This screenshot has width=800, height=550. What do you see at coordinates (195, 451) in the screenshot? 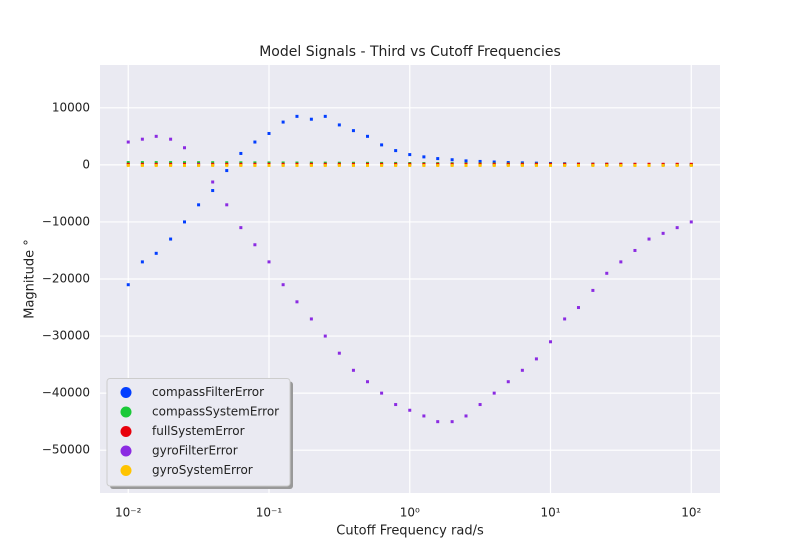
I see `legend-label: gyroFilterError` at bounding box center [195, 451].